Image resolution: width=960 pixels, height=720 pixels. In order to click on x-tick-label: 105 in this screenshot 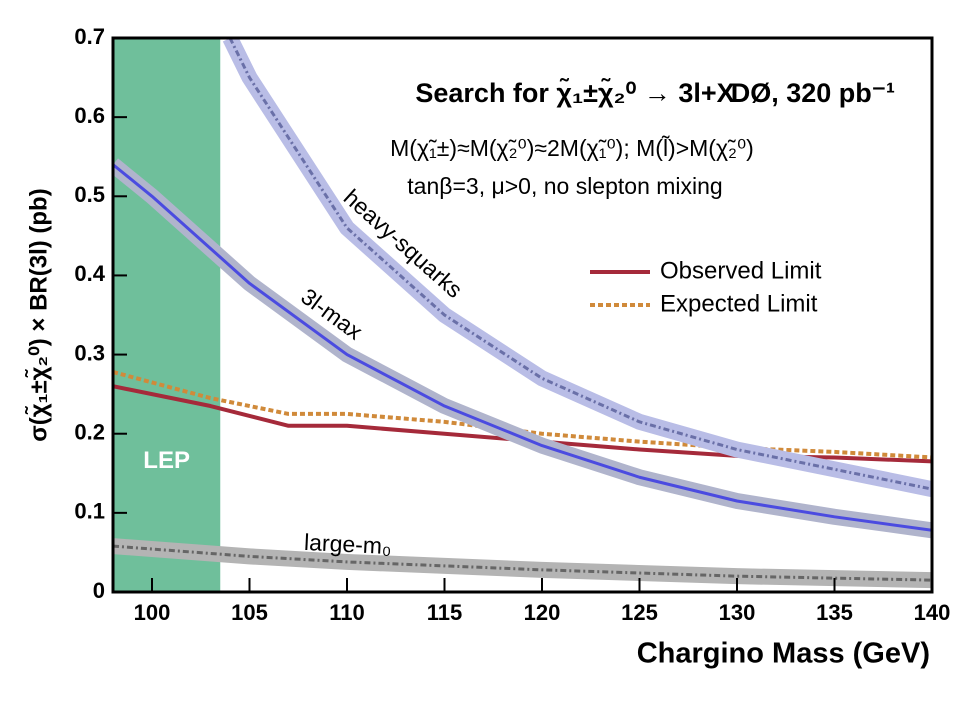, I will do `click(249, 612)`.